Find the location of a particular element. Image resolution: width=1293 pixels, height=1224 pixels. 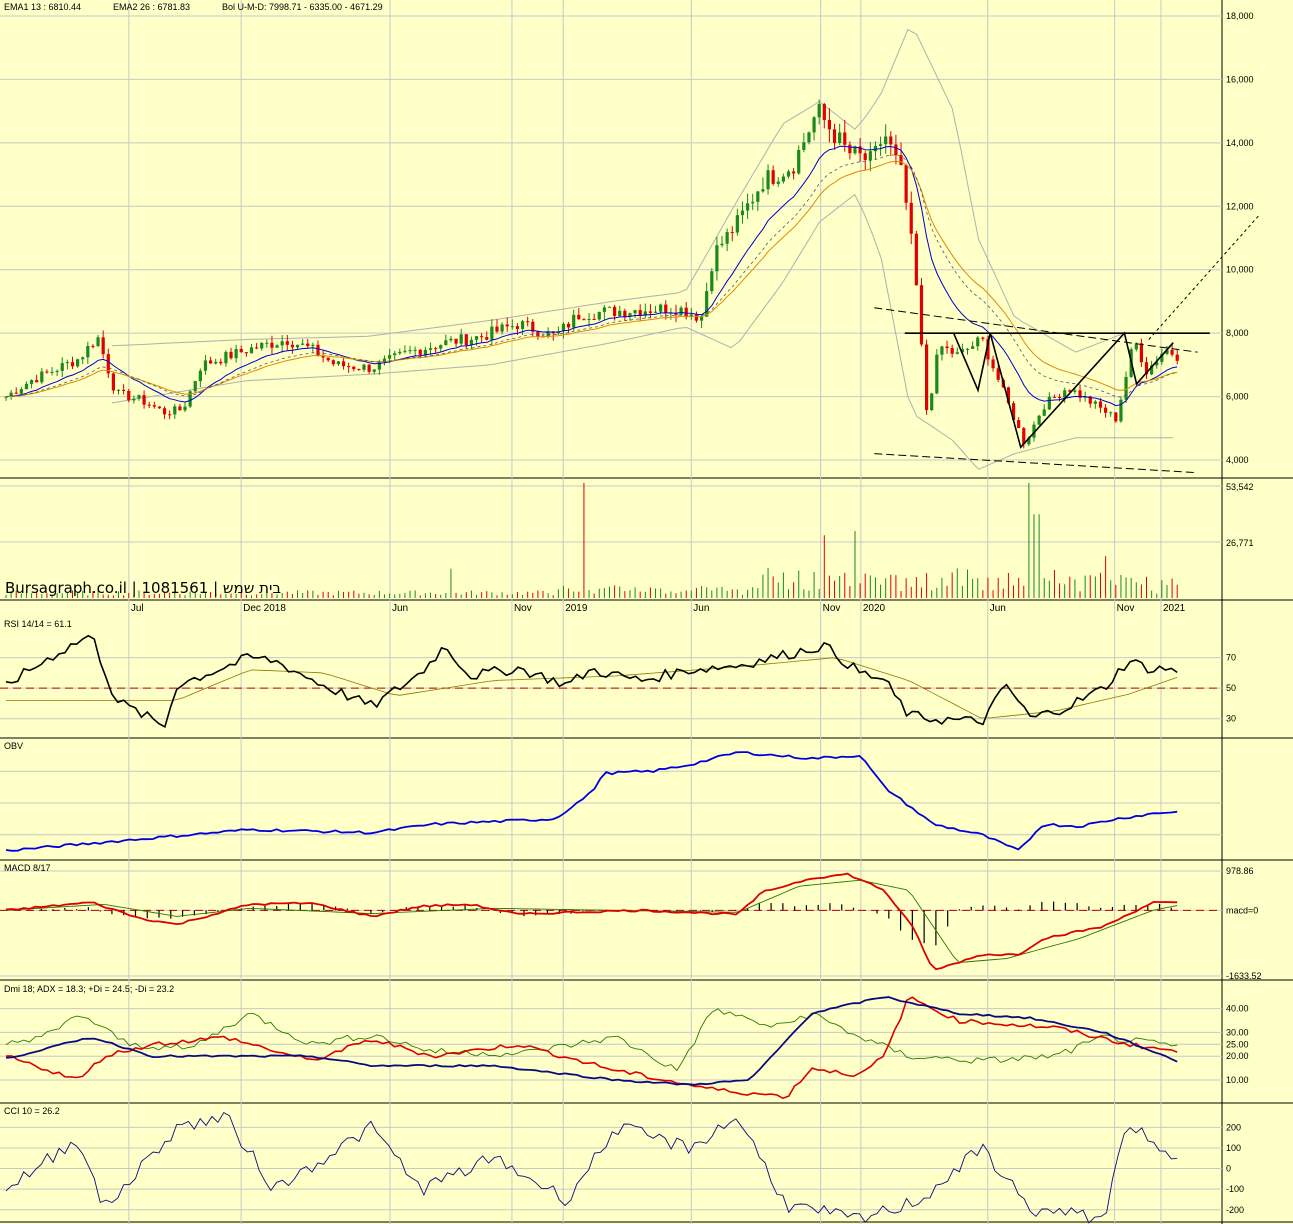

price-tick-label: 4,000 is located at coordinates (1237, 460).